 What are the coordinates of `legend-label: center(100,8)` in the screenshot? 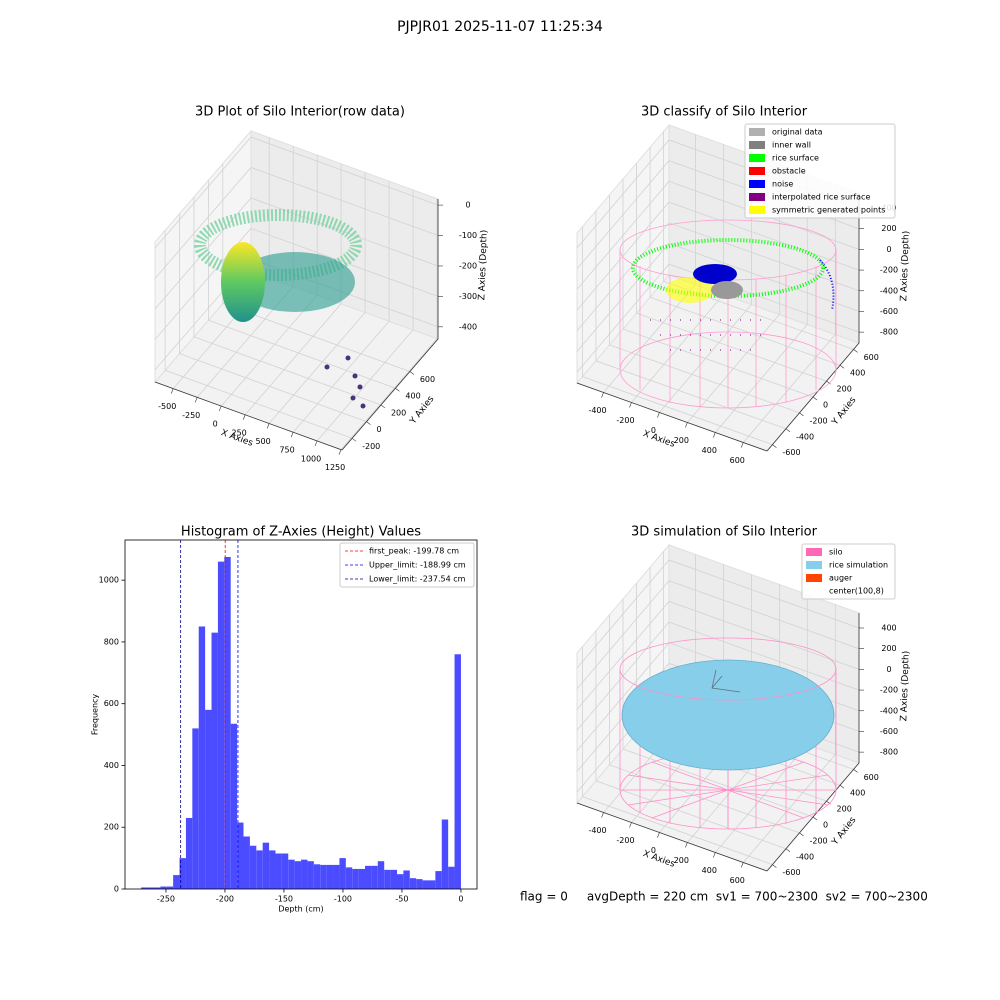 It's located at (856, 591).